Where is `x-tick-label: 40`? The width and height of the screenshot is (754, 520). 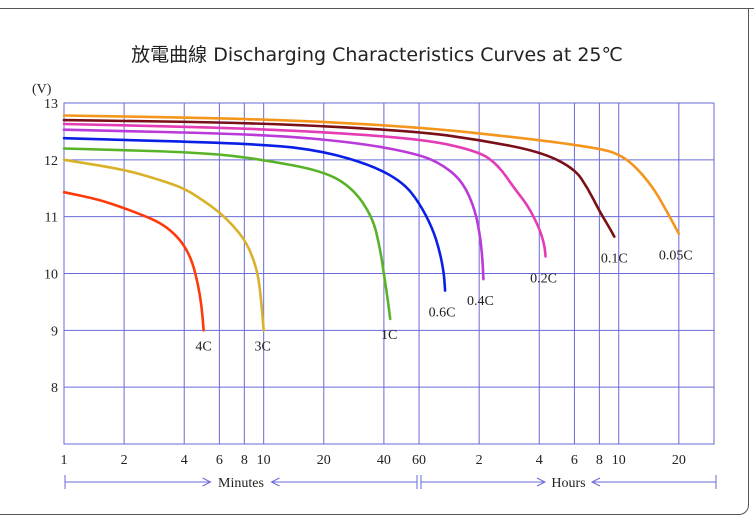 x-tick-label: 40 is located at coordinates (384, 460).